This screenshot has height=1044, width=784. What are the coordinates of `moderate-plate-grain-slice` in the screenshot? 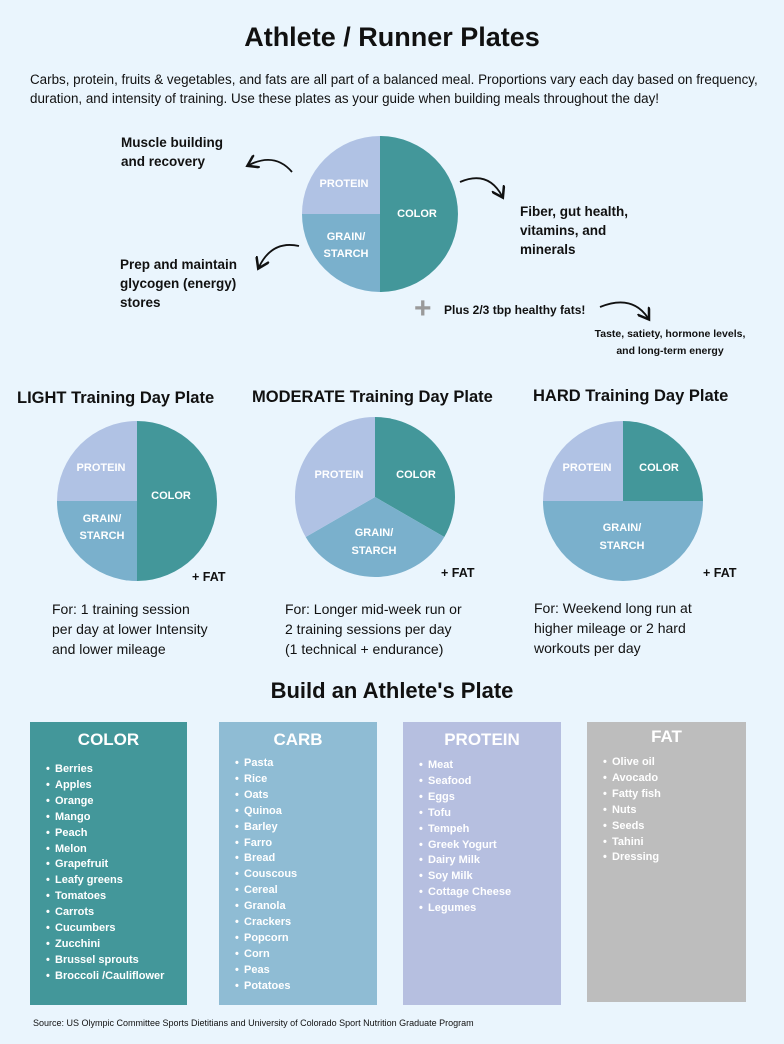 It's located at (375, 537).